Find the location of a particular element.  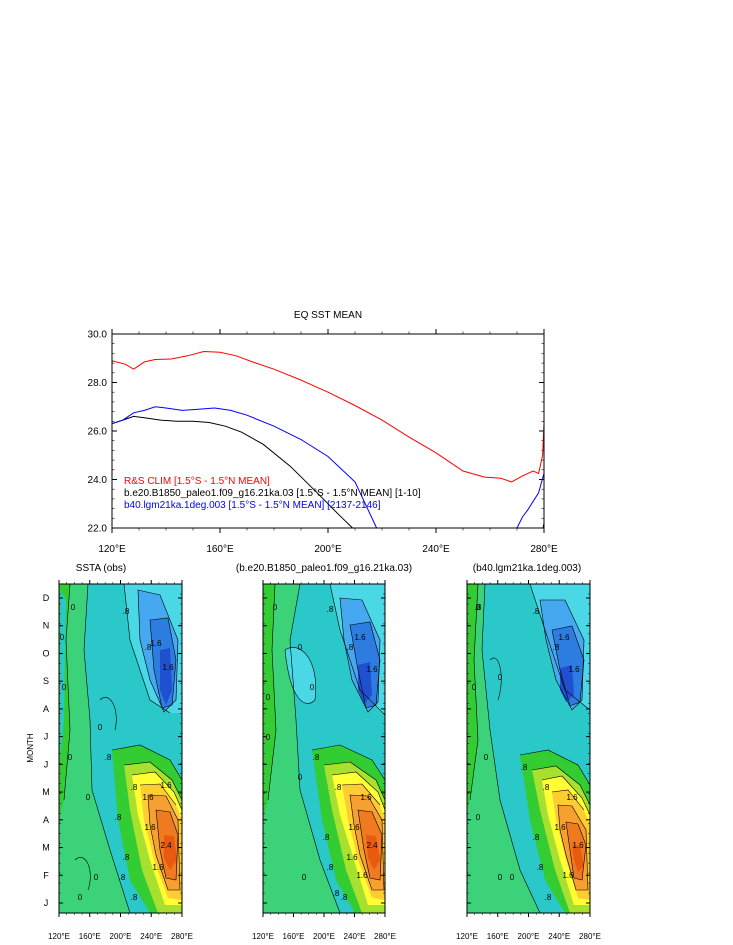

line-chart-title: EQ SST MEAN is located at coordinates (328, 315).